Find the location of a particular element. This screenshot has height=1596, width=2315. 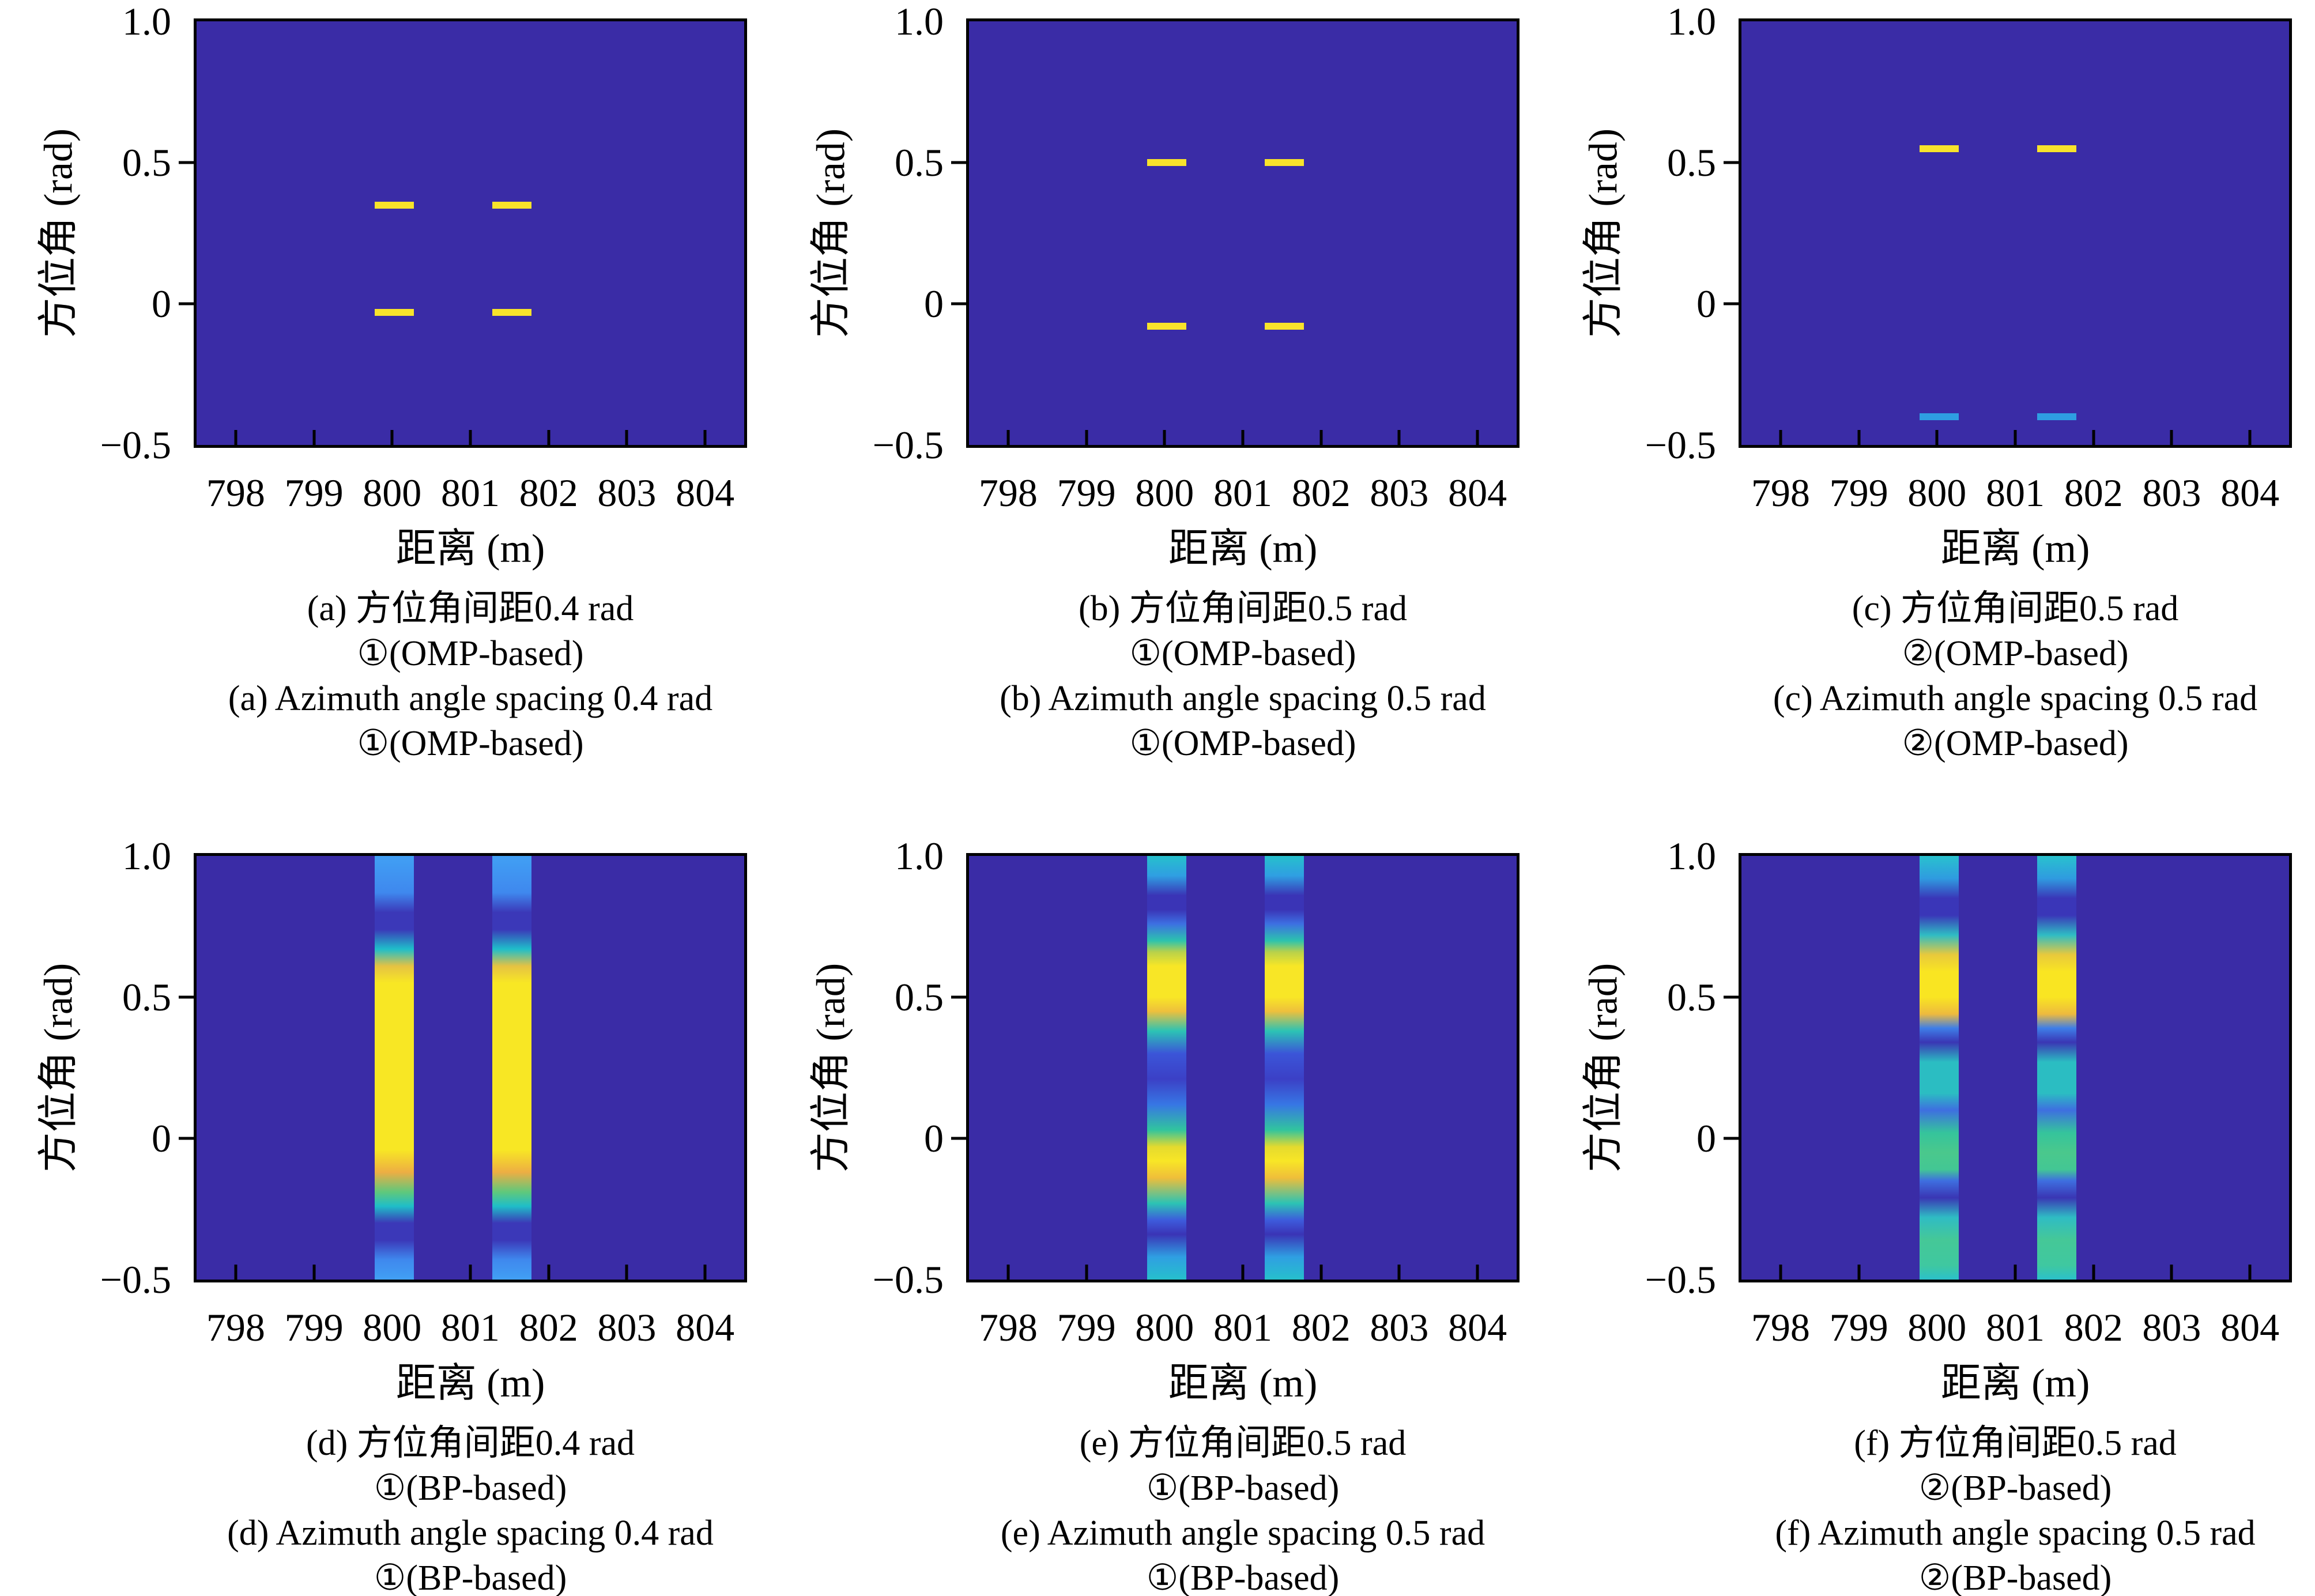

caption-line: (f) 方位角间距0.5 rad is located at coordinates (2015, 1443).